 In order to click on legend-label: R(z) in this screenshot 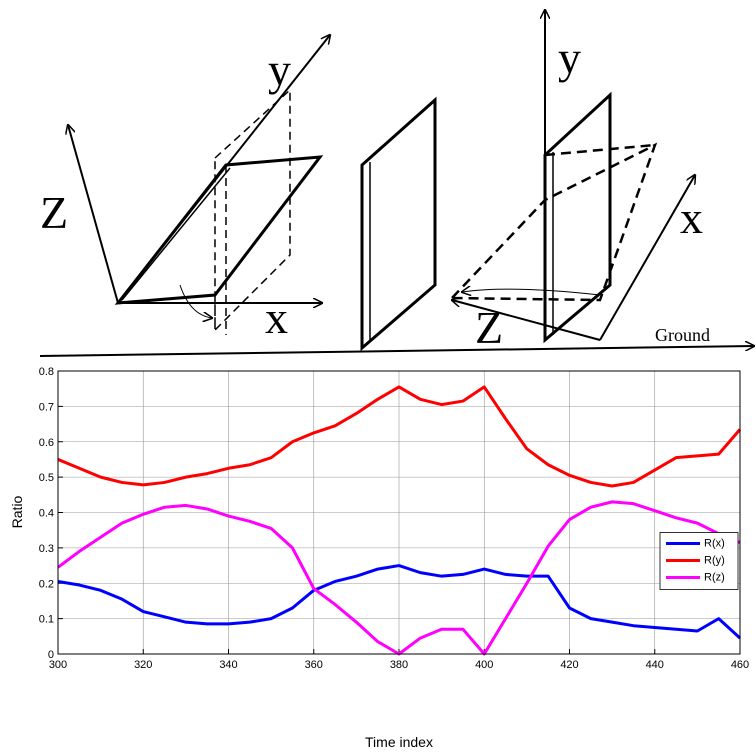, I will do `click(714, 577)`.